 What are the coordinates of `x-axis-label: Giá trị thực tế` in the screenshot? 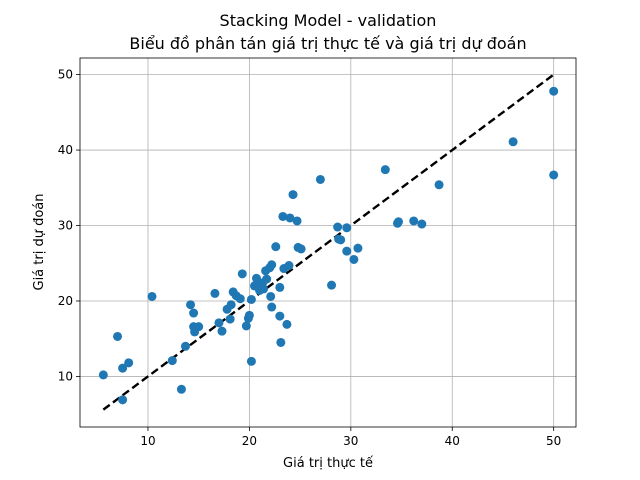 It's located at (328, 463).